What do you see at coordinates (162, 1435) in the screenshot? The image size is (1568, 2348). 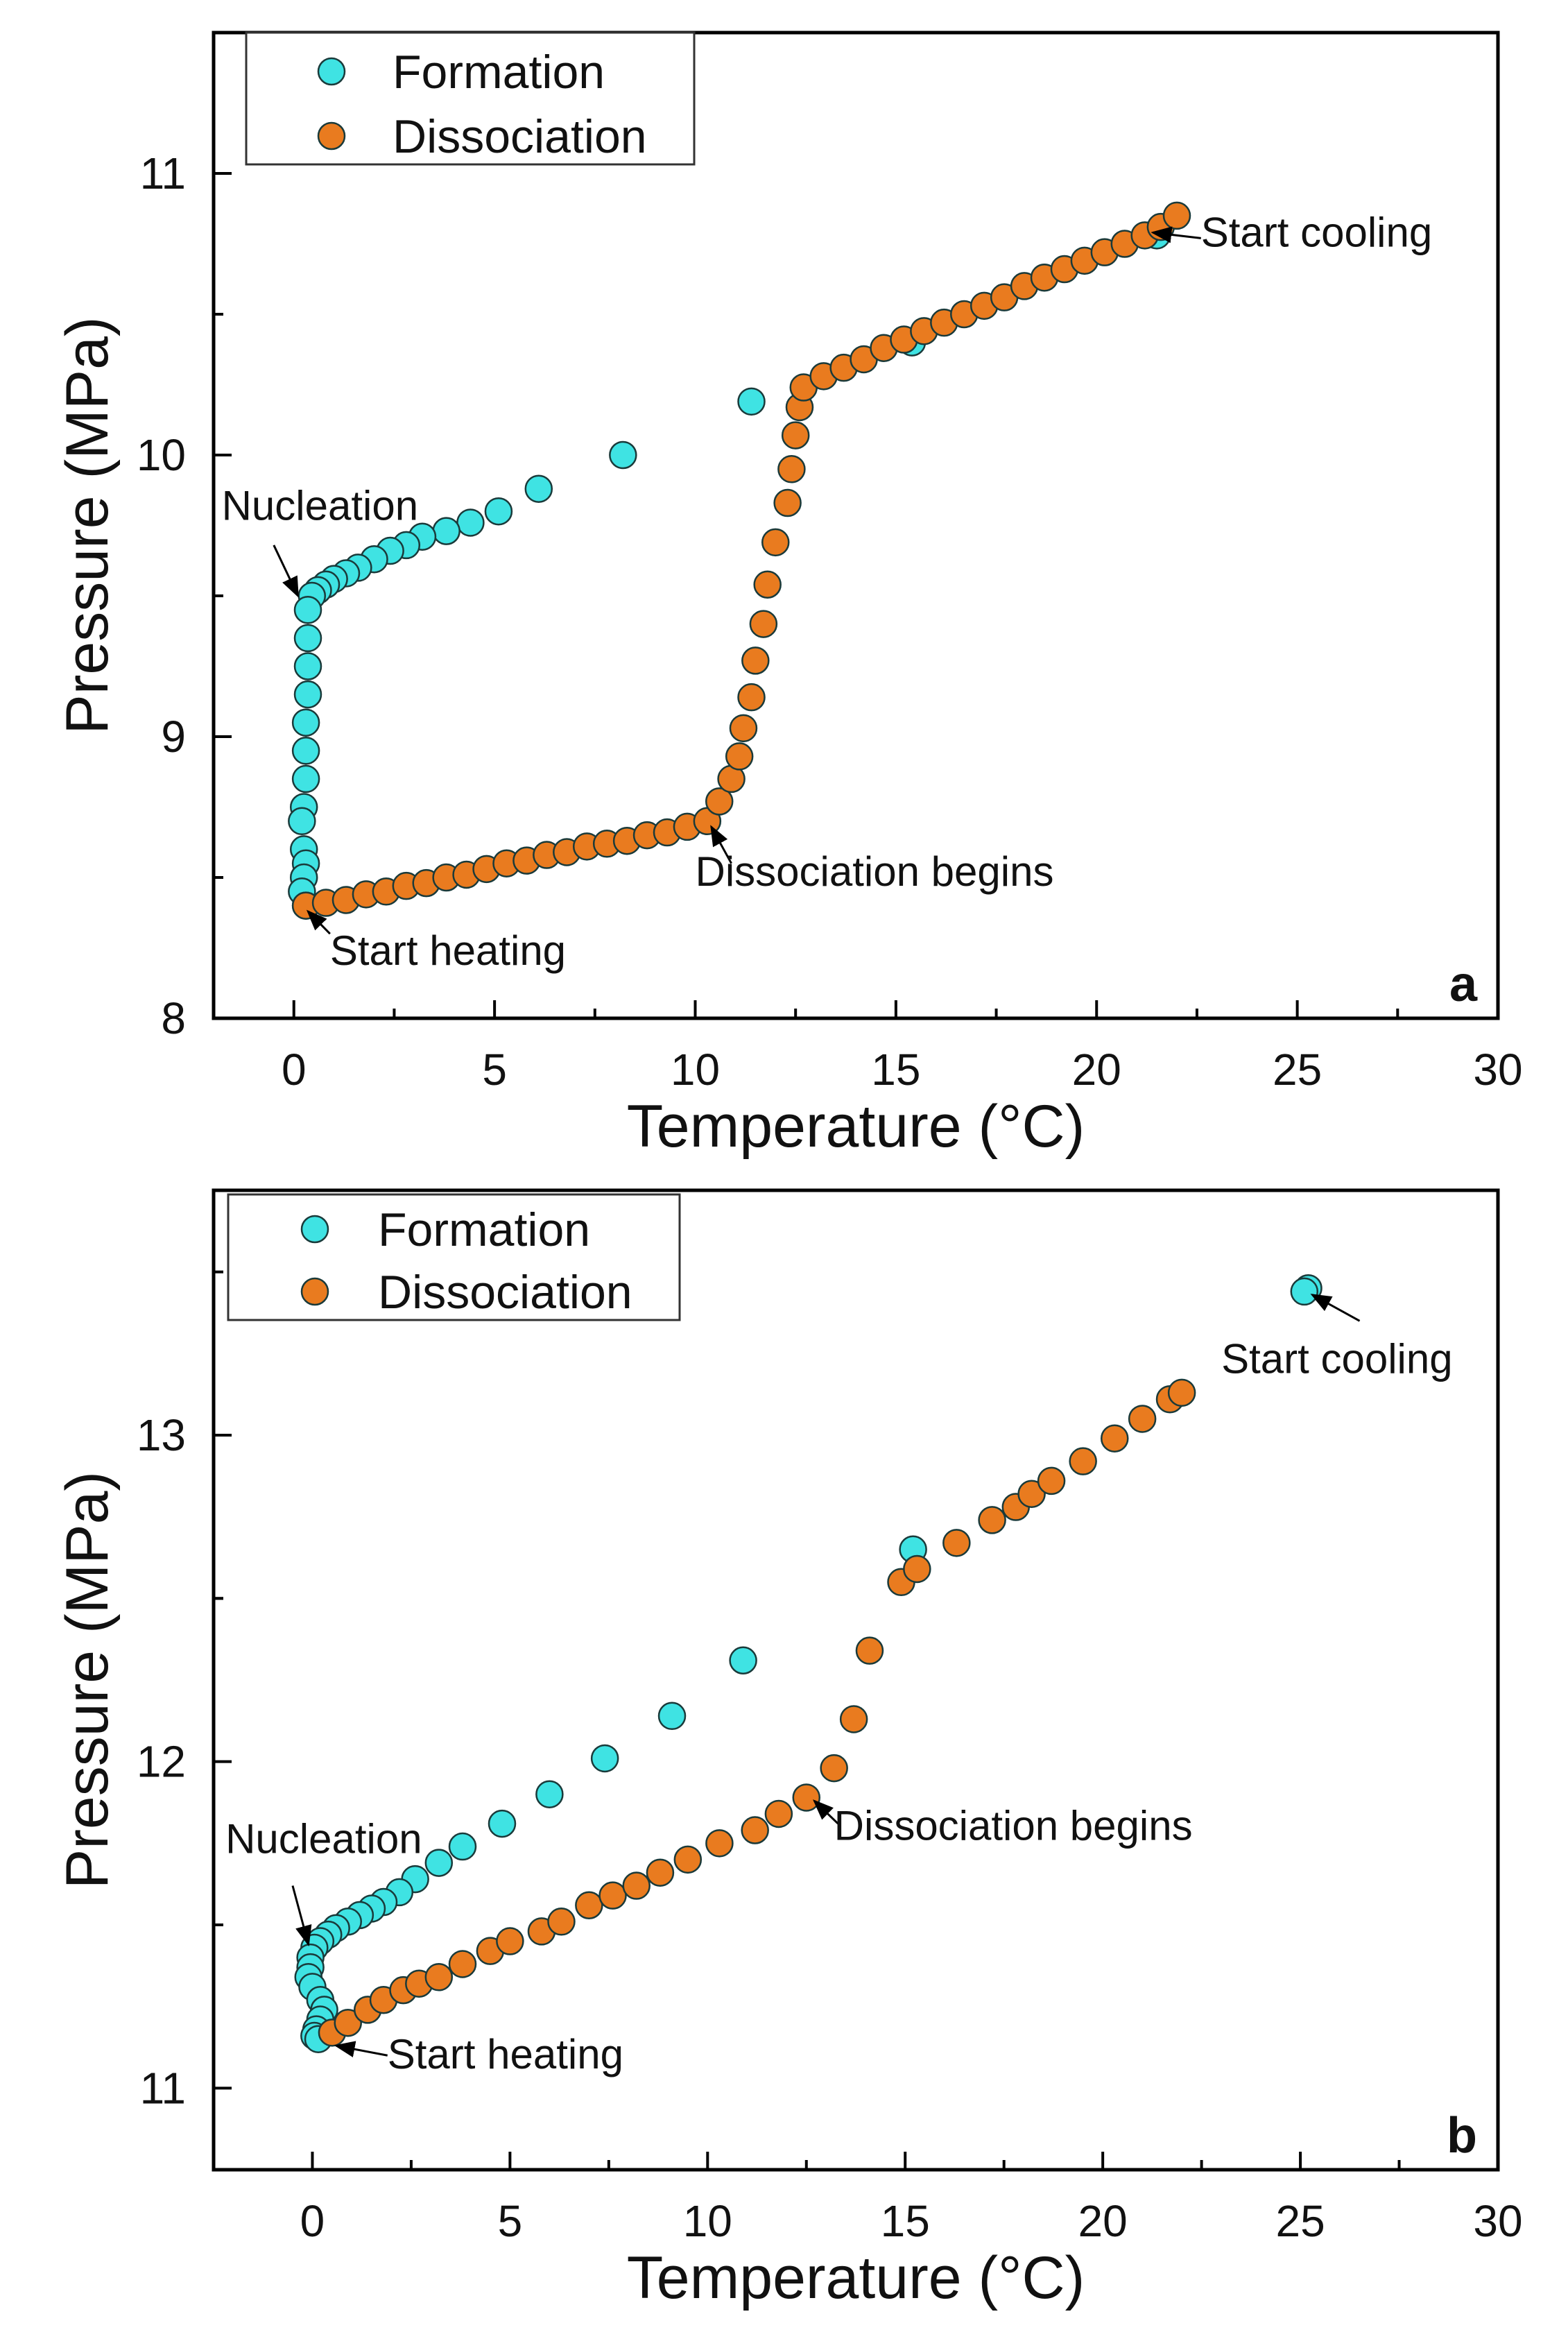 I see `y-tick-label: 13` at bounding box center [162, 1435].